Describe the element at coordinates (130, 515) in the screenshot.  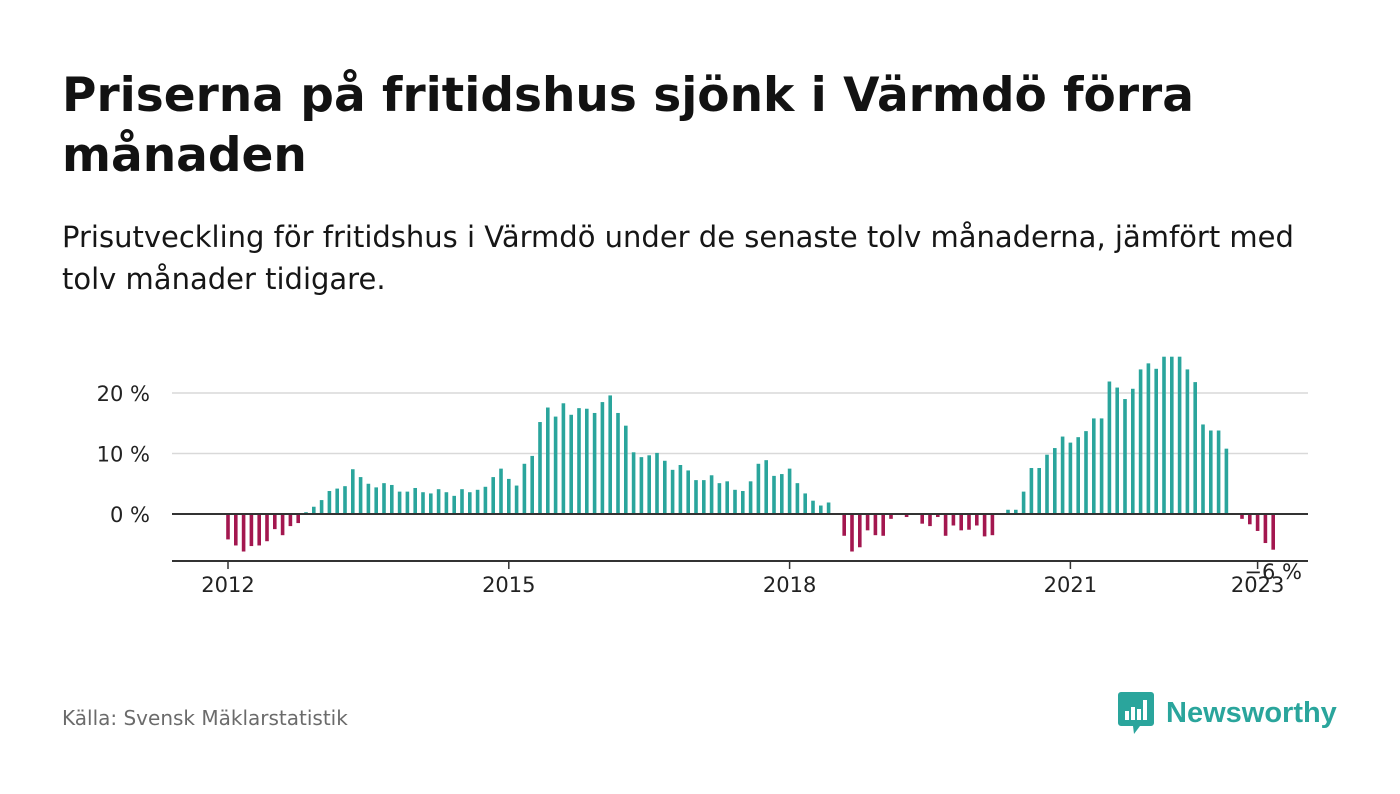
I see `y-tick-label: 0 %` at that location.